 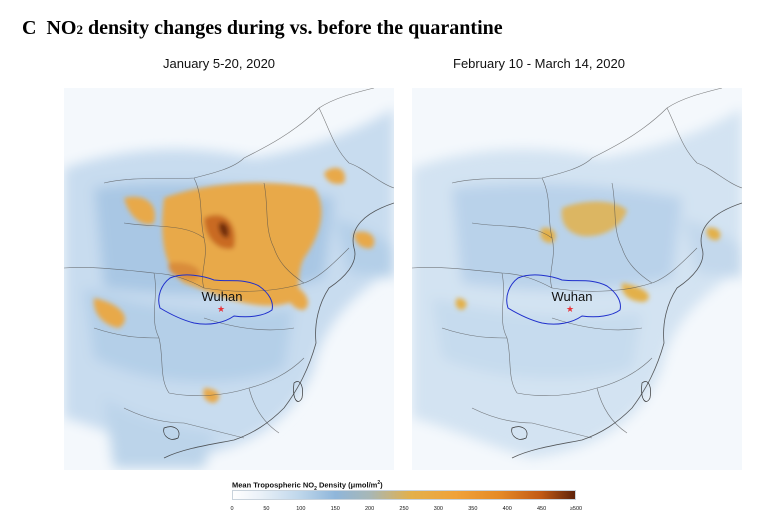 I want to click on legend-tick-label: 50, so click(x=266, y=509).